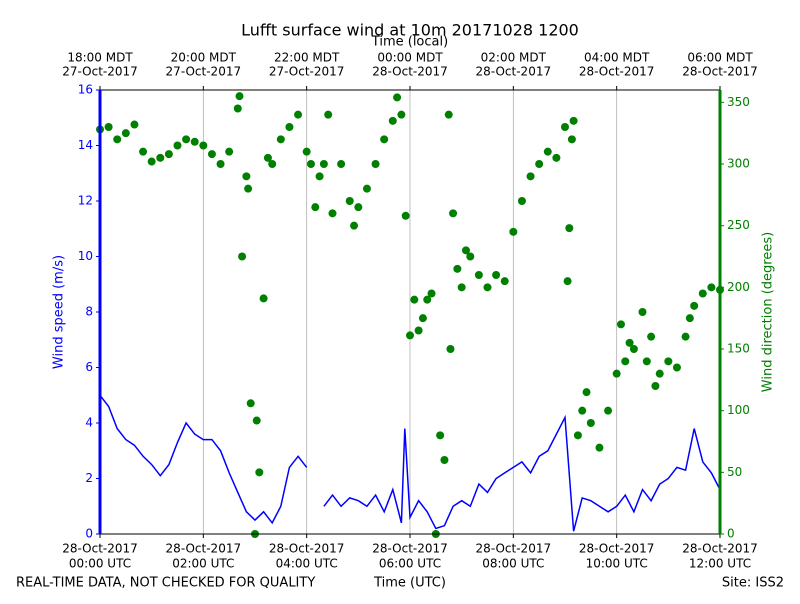 The width and height of the screenshot is (800, 604). Describe the element at coordinates (514, 58) in the screenshot. I see `x2-tick-label: 02:00 MDT` at that location.